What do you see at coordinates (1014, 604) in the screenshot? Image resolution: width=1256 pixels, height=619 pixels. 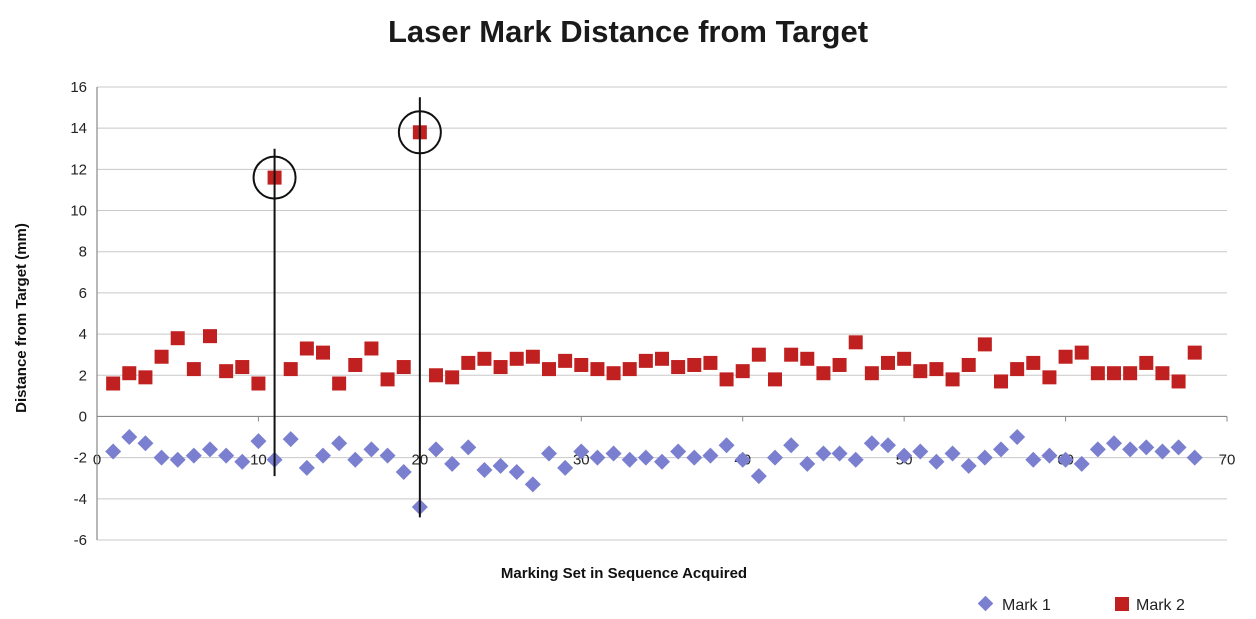 I see `legend-item-mark-1: Mark 1` at bounding box center [1014, 604].